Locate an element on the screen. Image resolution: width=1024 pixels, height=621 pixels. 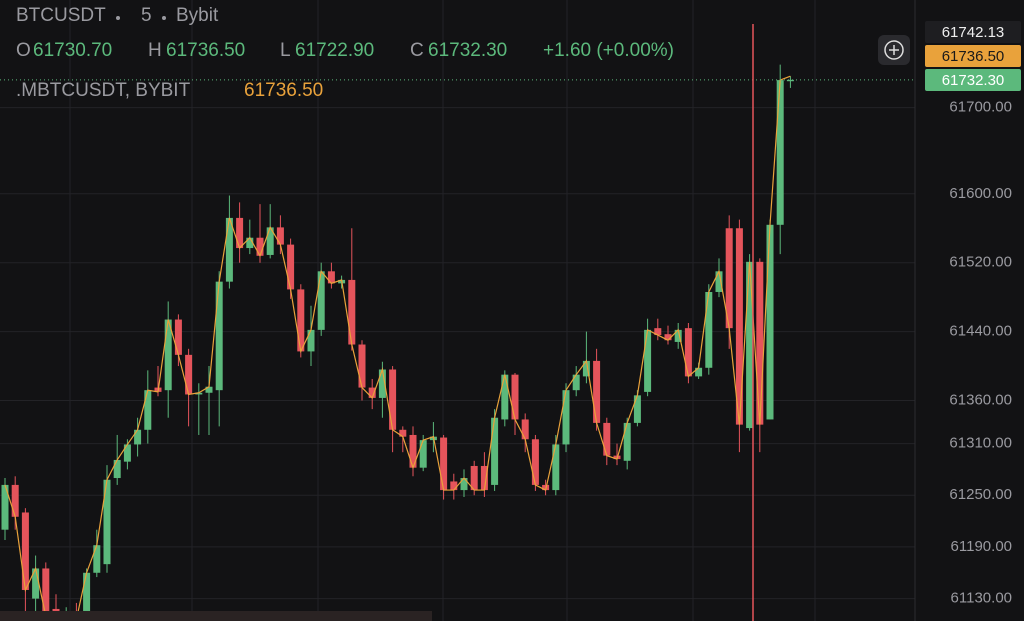
y-tick-label: 61190.00 is located at coordinates (981, 546).